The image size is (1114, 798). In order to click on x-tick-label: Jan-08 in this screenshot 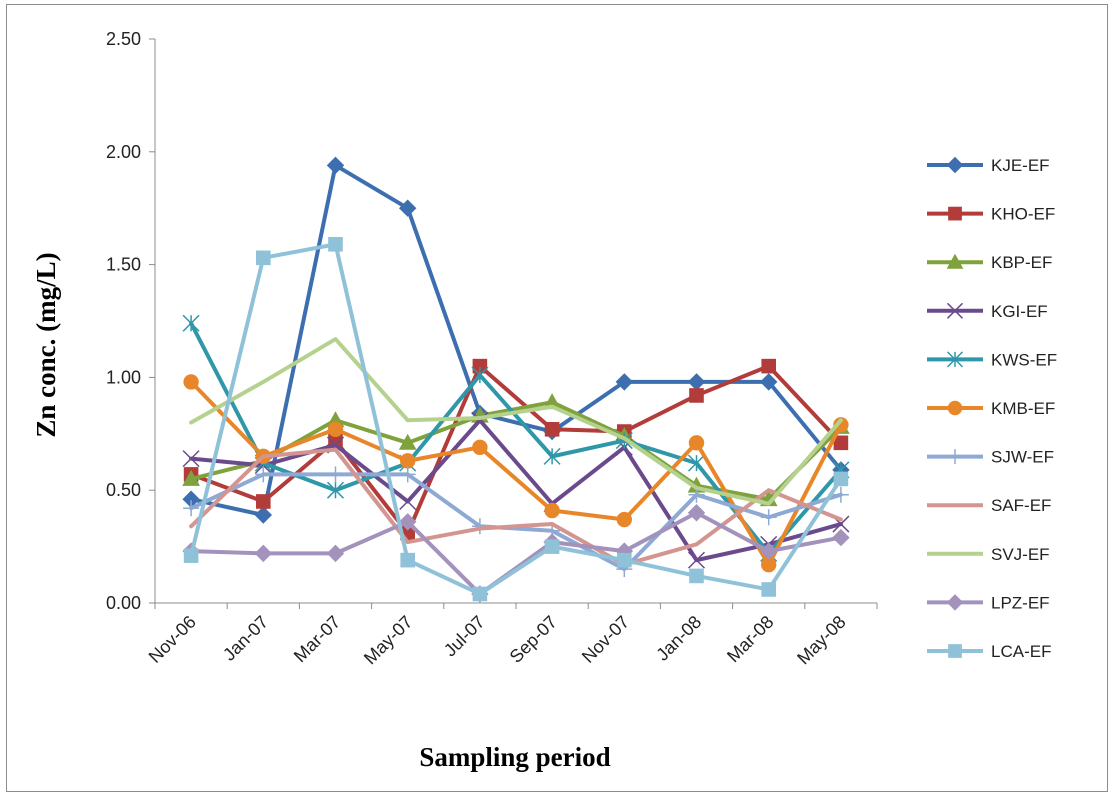, I will do `click(678, 638)`.